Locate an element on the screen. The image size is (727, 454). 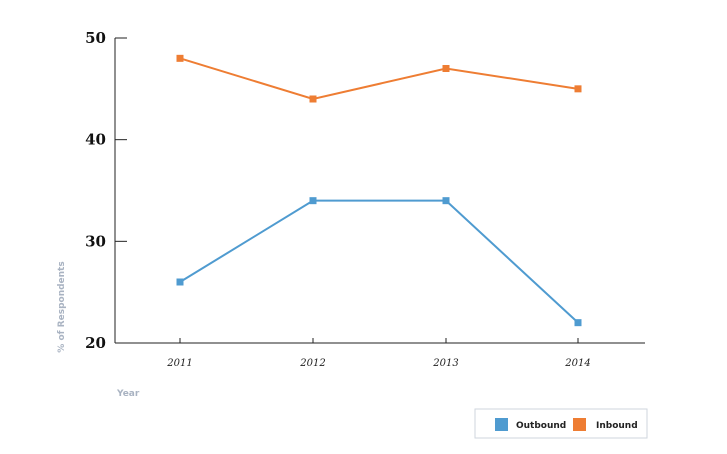
x-tick-label: 2011 is located at coordinates (179, 363).